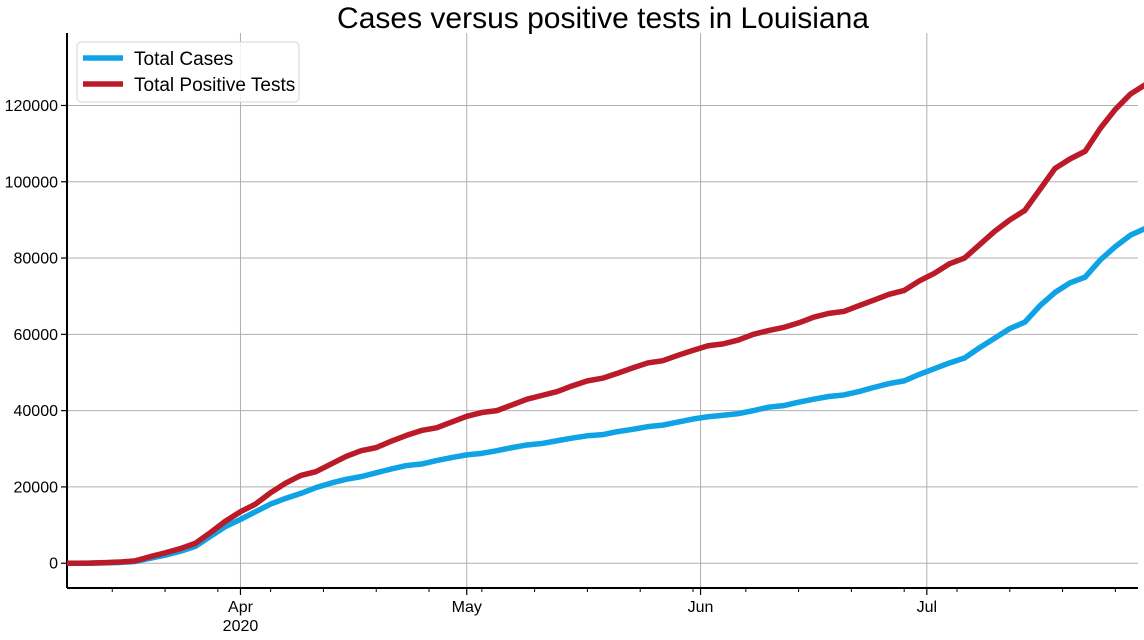  Describe the element at coordinates (467, 607) in the screenshot. I see `x-tick-label: May` at that location.